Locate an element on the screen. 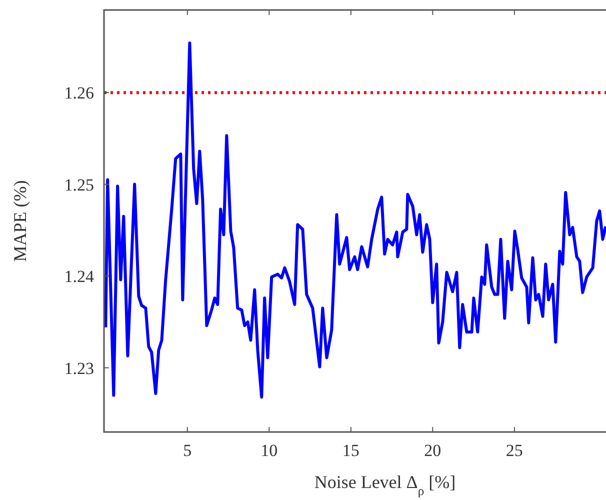 Image resolution: width=606 pixels, height=500 pixels. y-axis-title: MAPE (%) is located at coordinates (20, 221).